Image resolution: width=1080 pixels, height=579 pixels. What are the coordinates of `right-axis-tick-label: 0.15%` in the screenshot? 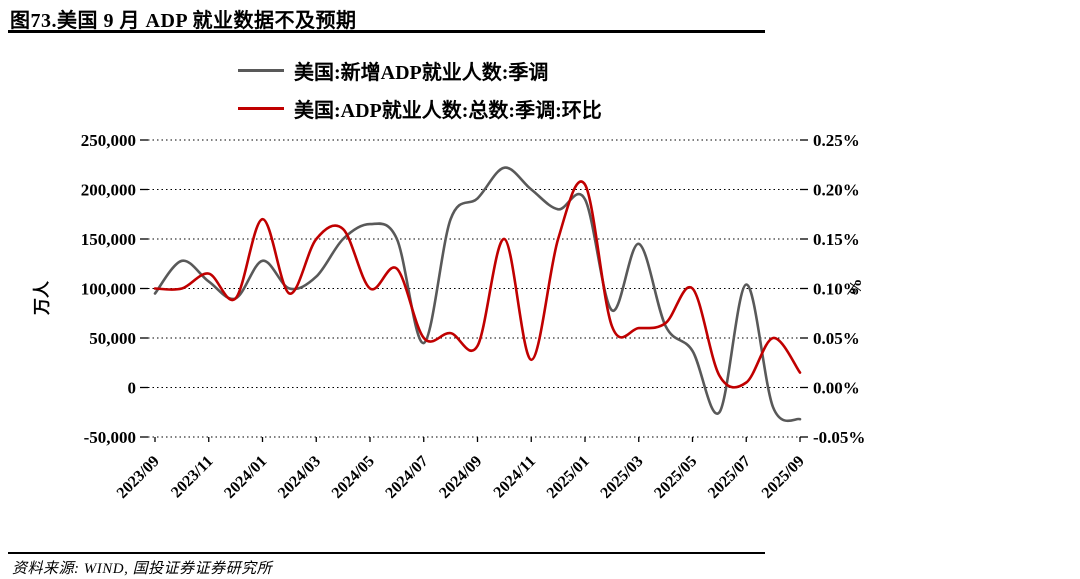 It's located at (836, 239).